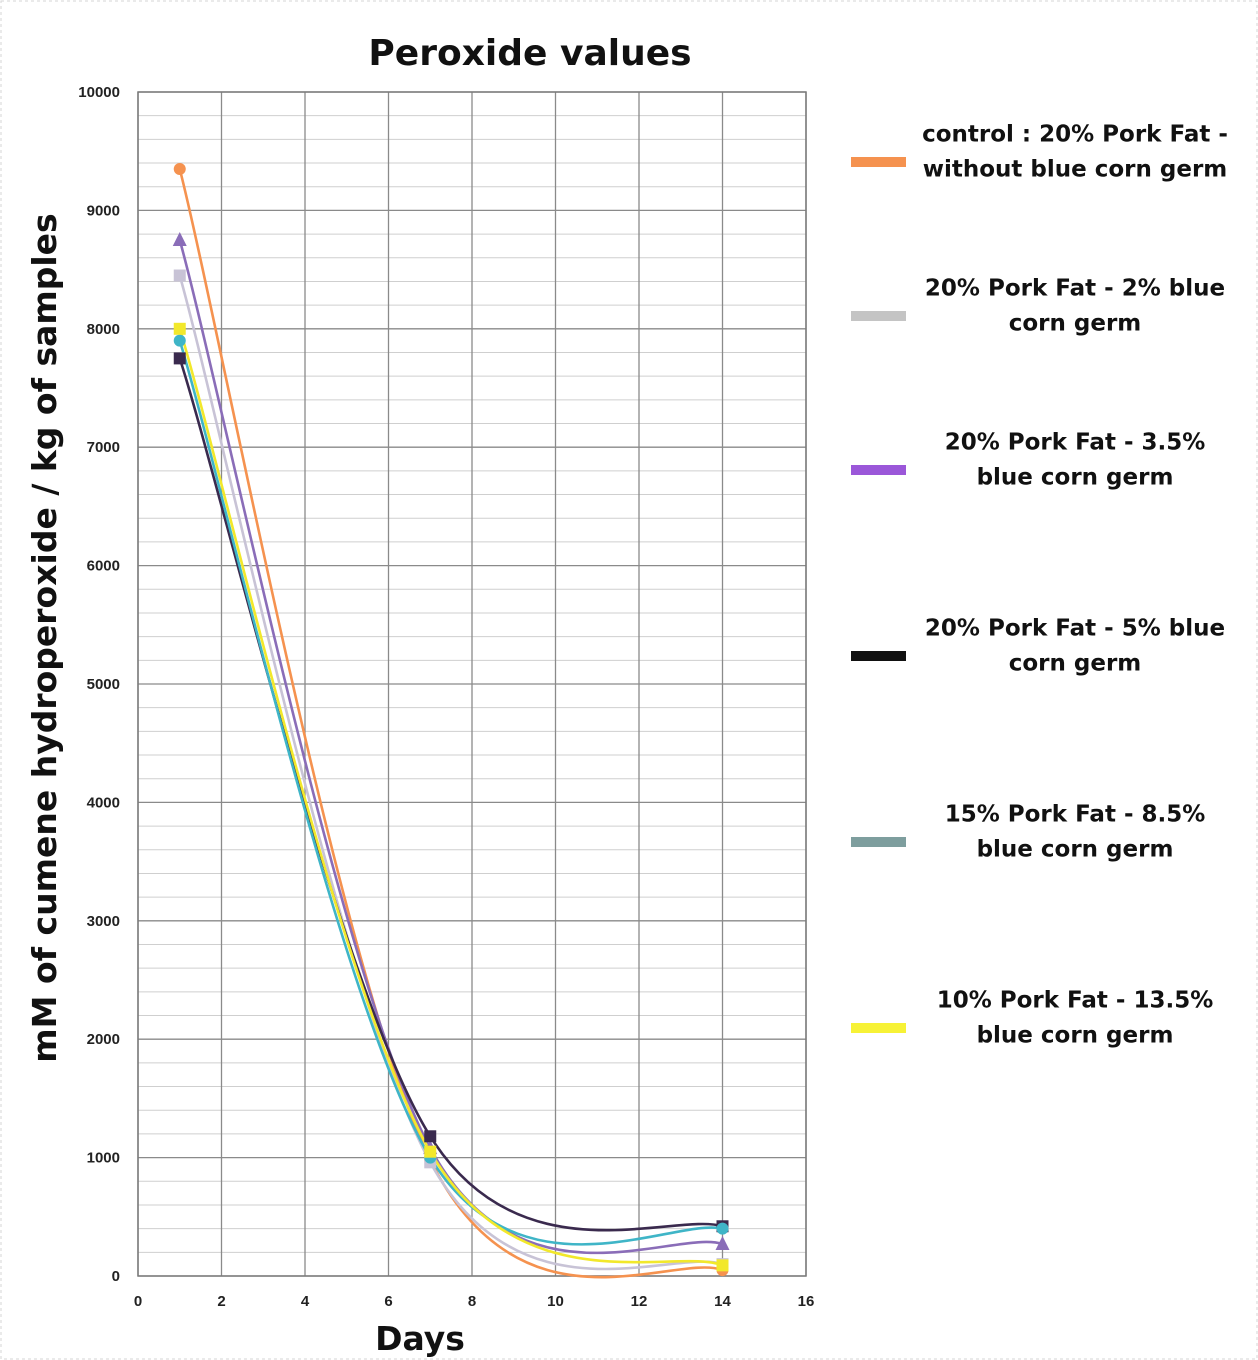 The image size is (1258, 1360). Describe the element at coordinates (305, 1301) in the screenshot. I see `x-tick-label: 4` at that location.